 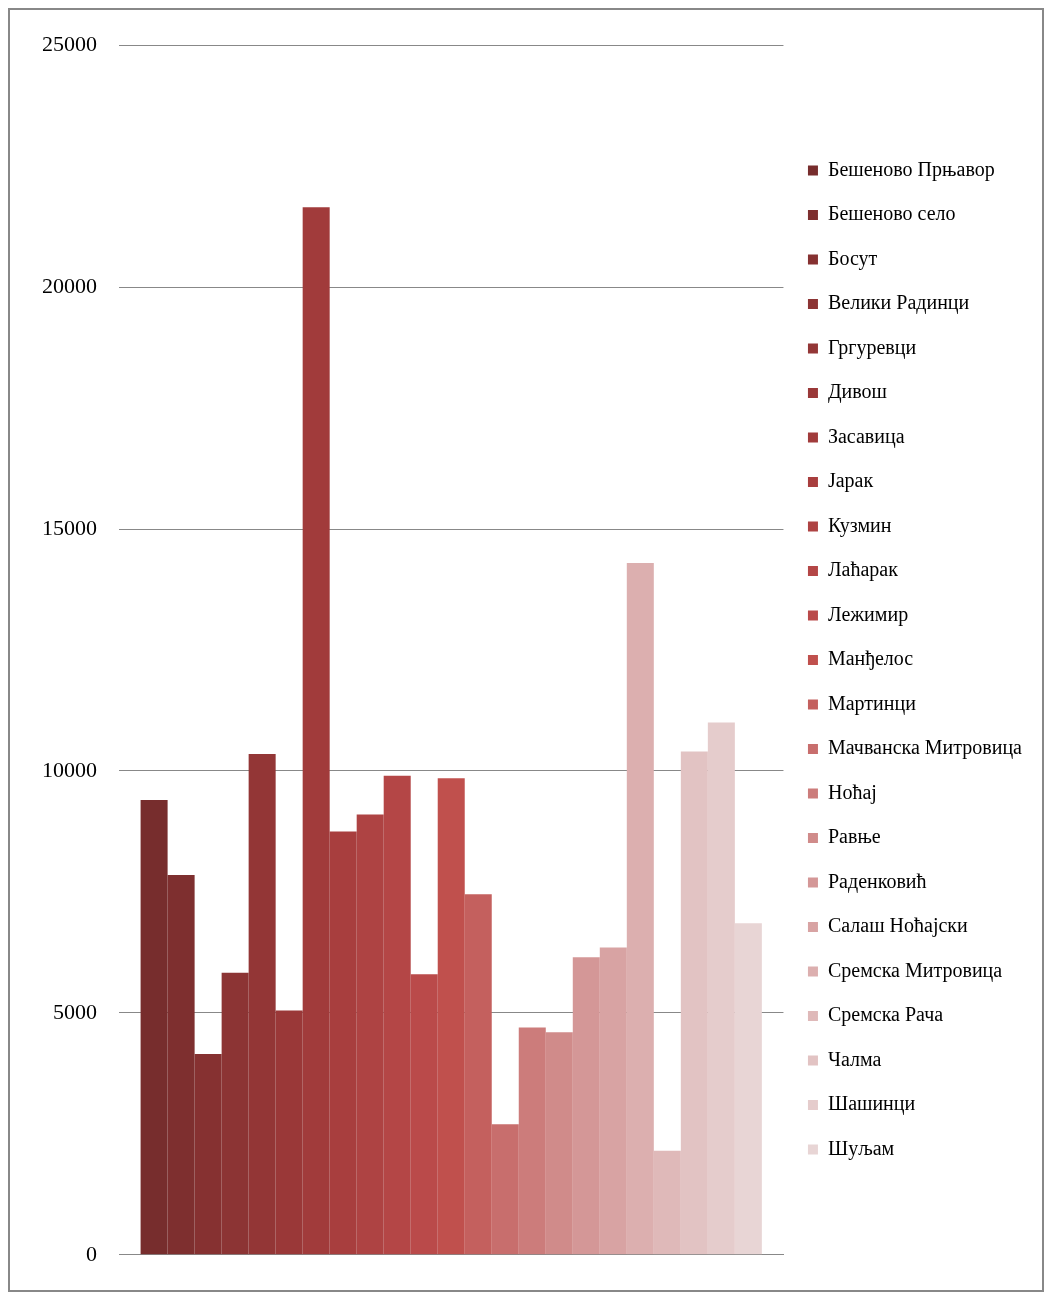 I want to click on y-tick-label: 25000, so click(x=69, y=43).